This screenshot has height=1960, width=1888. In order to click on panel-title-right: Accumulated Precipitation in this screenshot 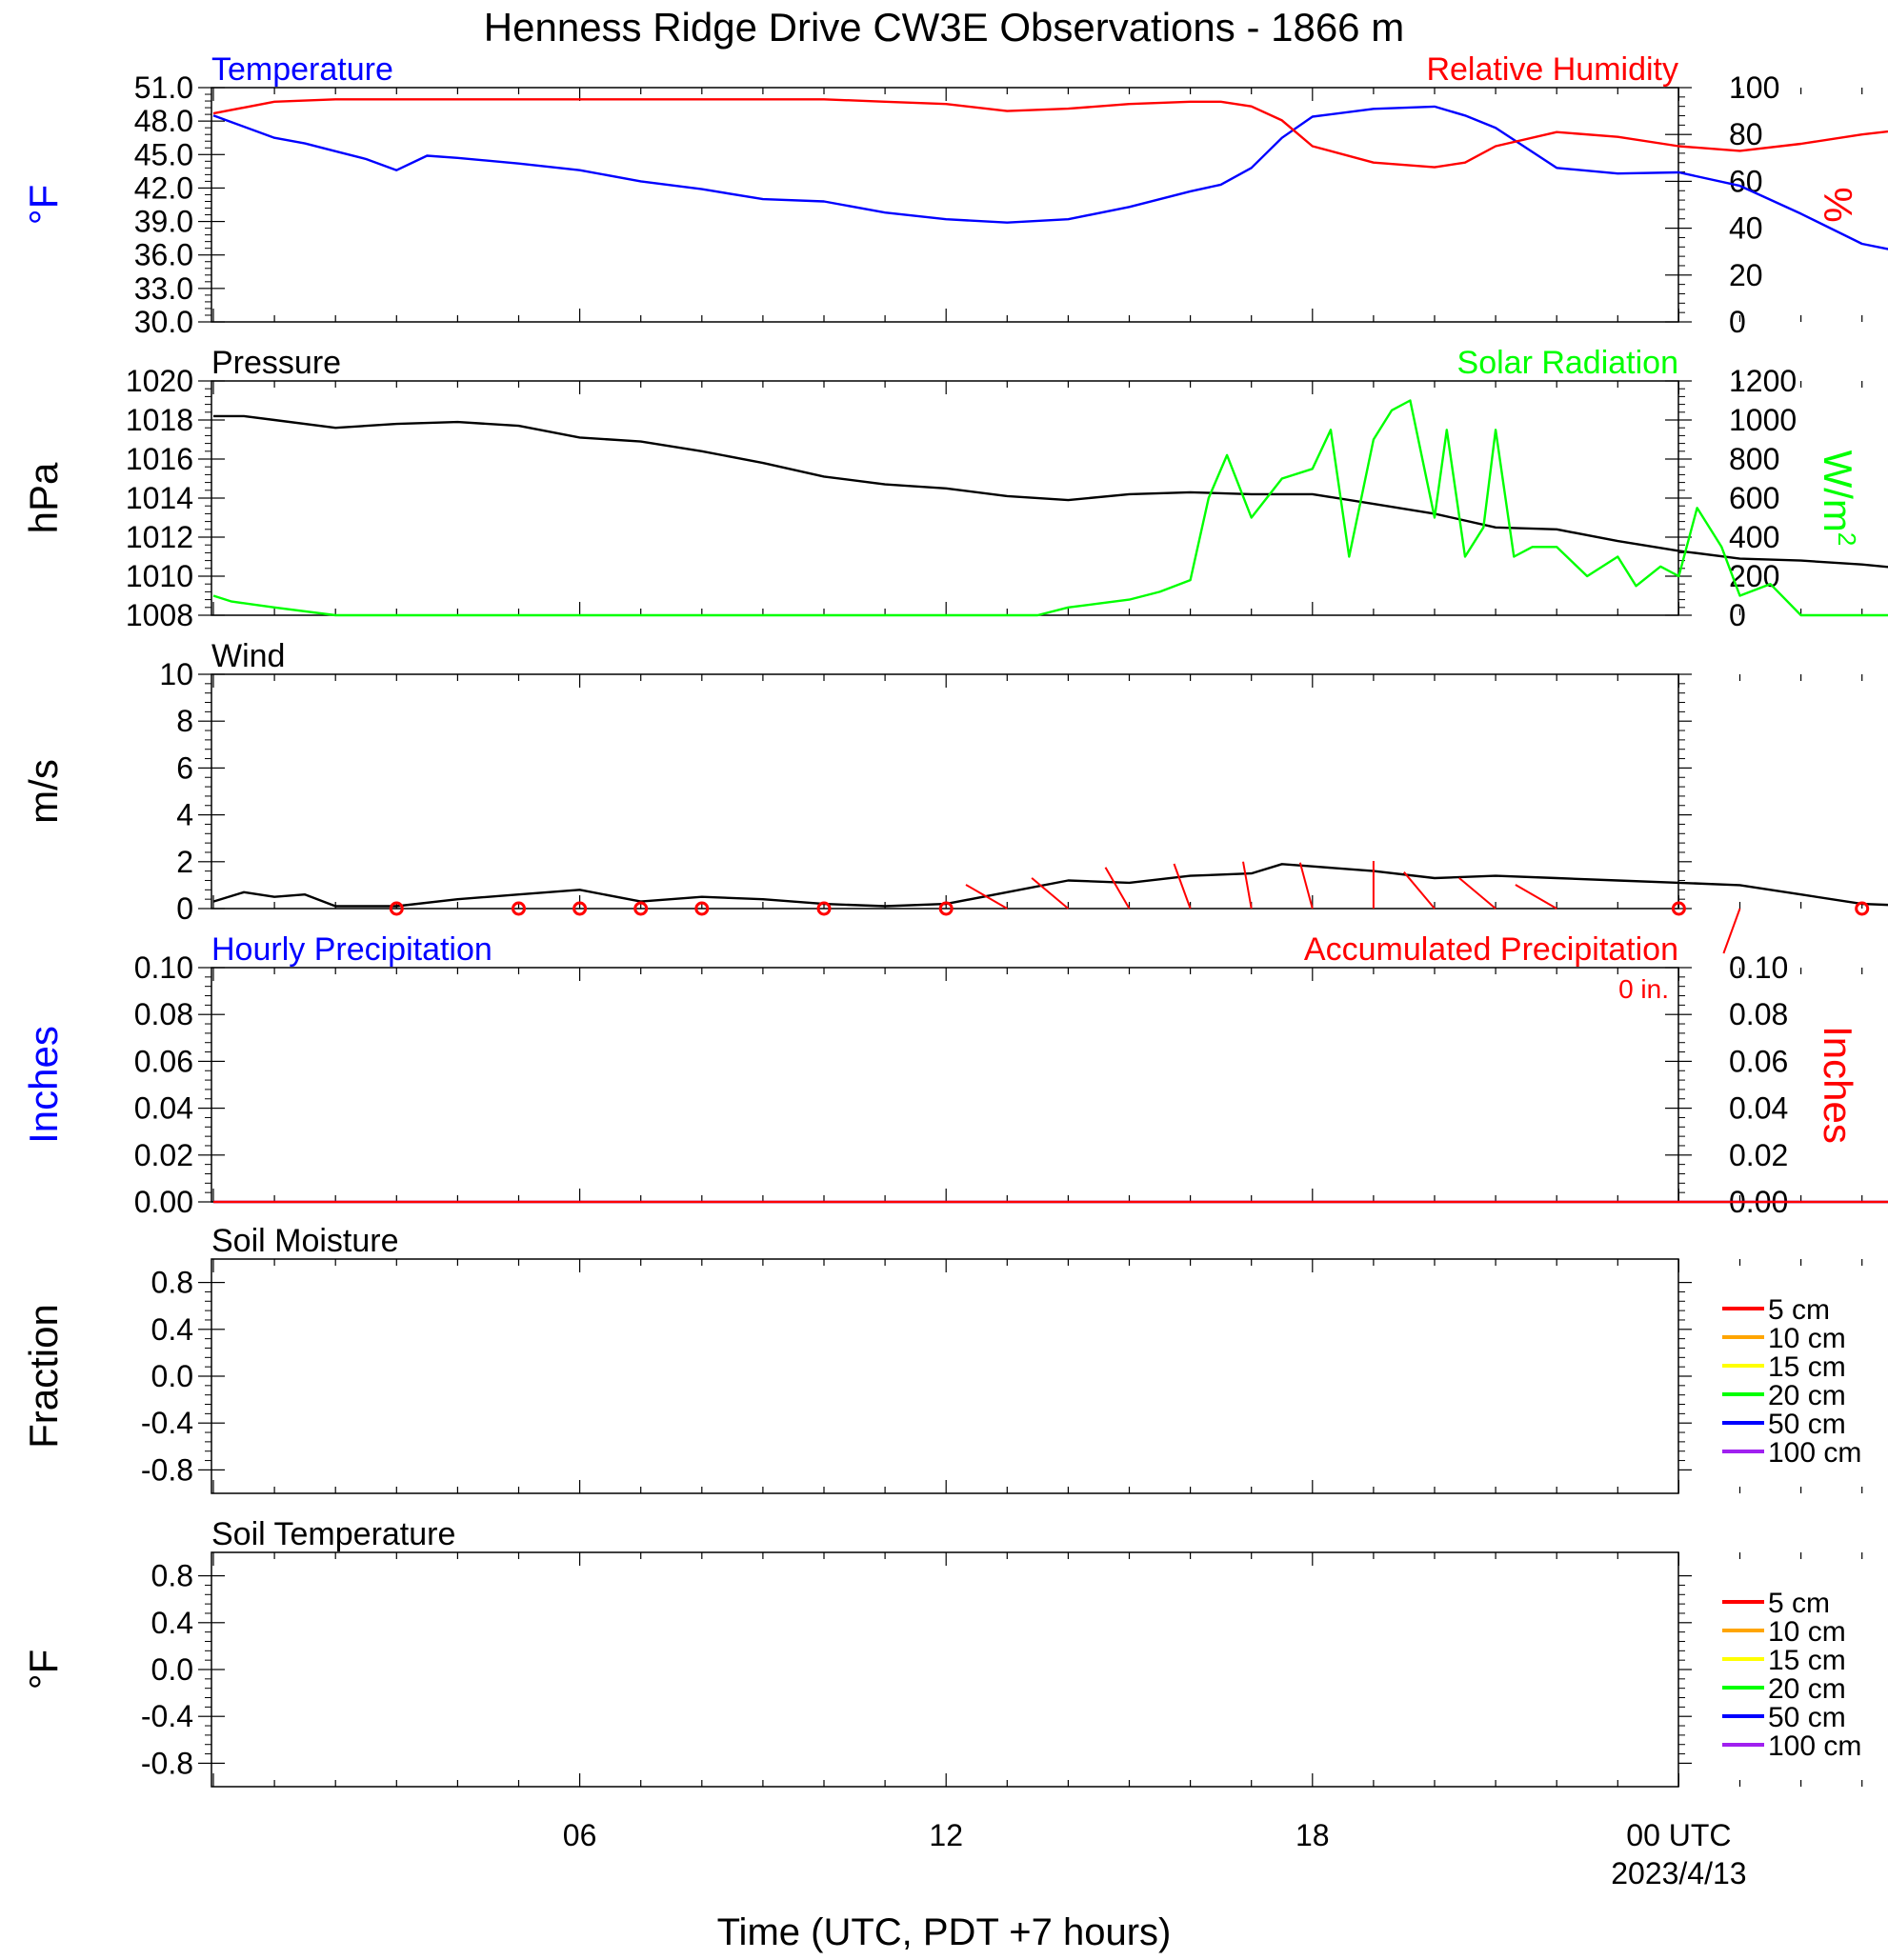, I will do `click(1491, 949)`.